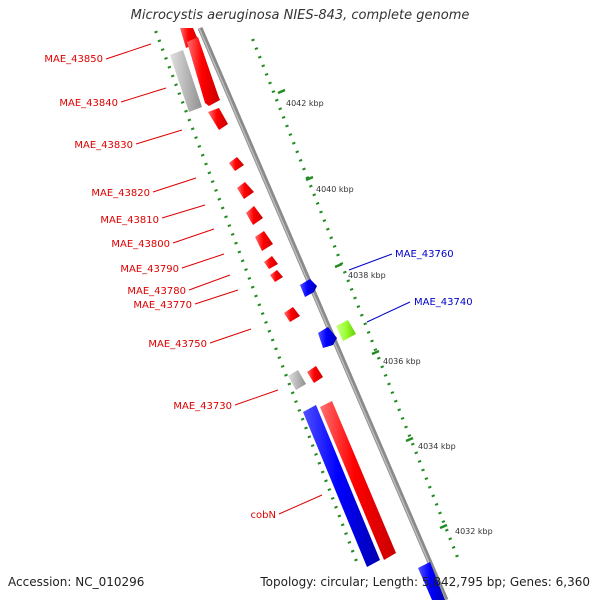  I want to click on gene-cobn, so click(341, 486).